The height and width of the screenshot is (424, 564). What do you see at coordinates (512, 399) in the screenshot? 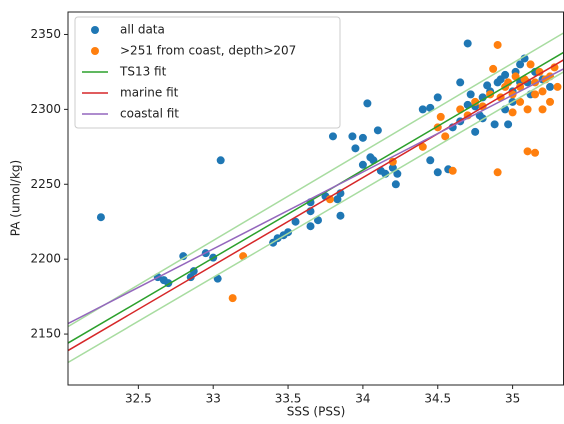
I see `x-tick-label: 35` at bounding box center [512, 399].